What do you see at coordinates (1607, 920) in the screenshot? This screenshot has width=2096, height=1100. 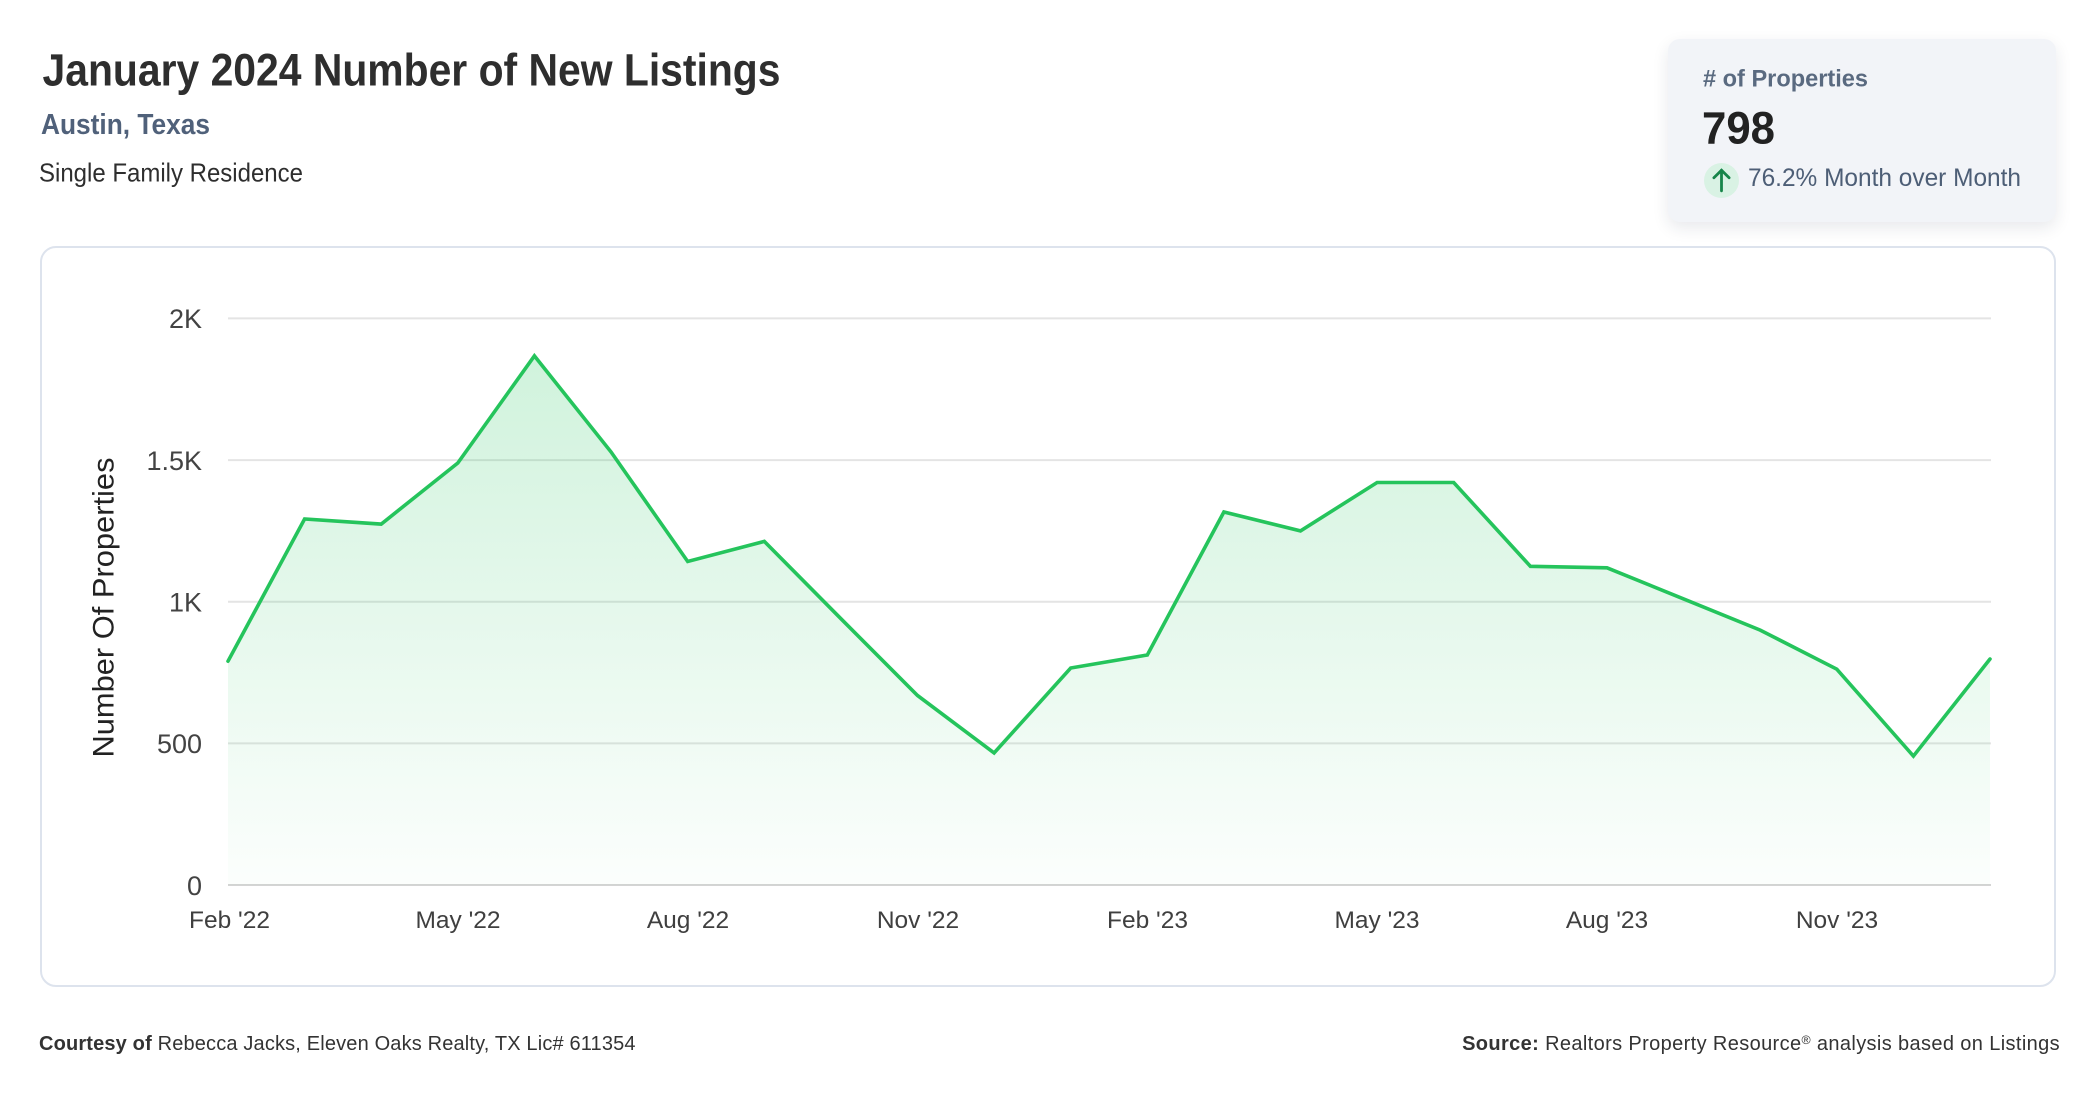 I see `svg-text: Aug '23` at bounding box center [1607, 920].